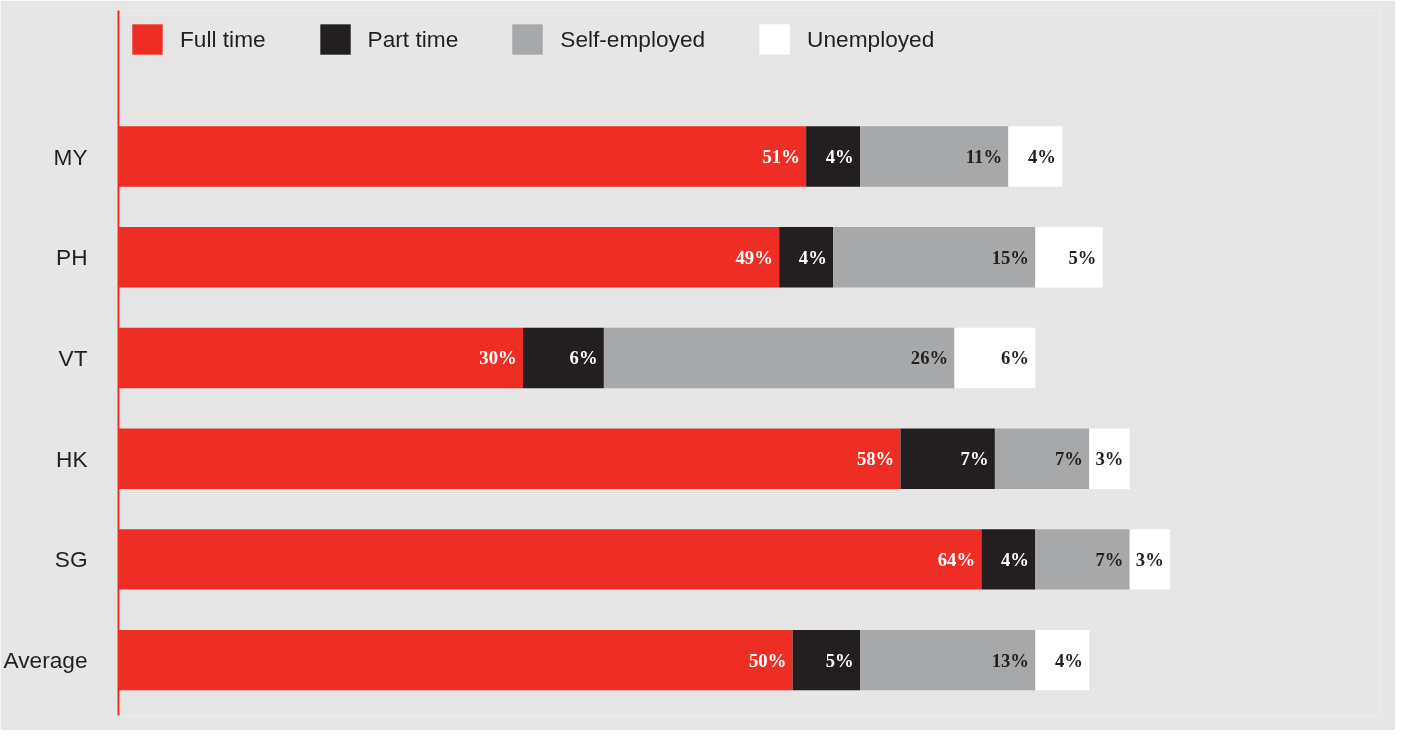 This screenshot has width=1405, height=740. Describe the element at coordinates (72, 257) in the screenshot. I see `y-tick-label: PH` at that location.